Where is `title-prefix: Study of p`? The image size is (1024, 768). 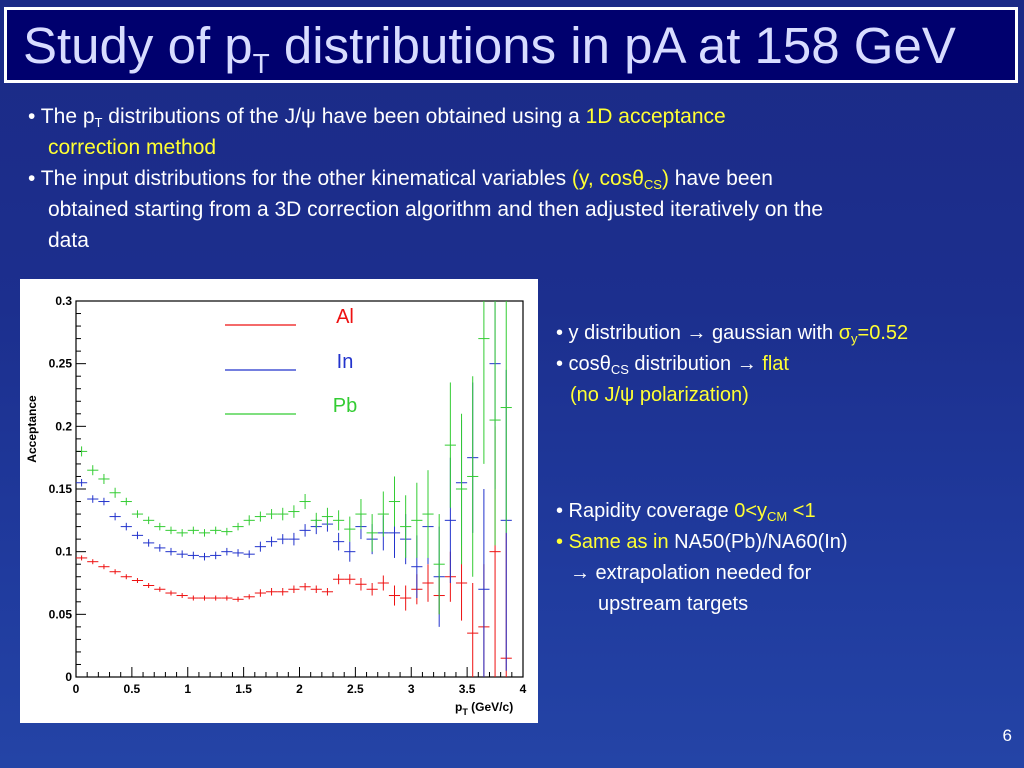 title-prefix: Study of p is located at coordinates (138, 45).